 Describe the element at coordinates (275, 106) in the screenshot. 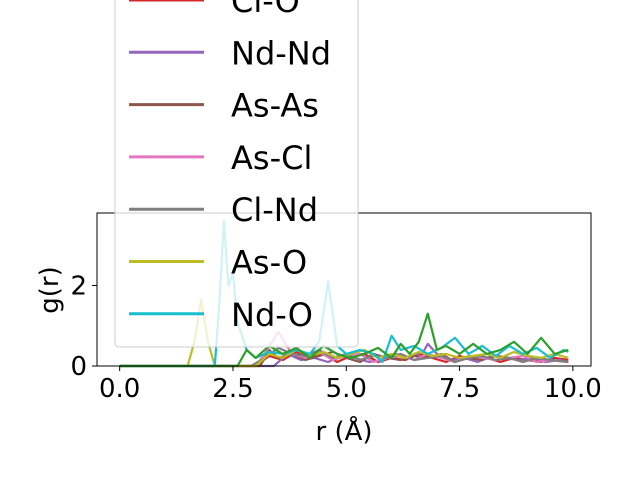

I see `legend-label: As-As` at that location.